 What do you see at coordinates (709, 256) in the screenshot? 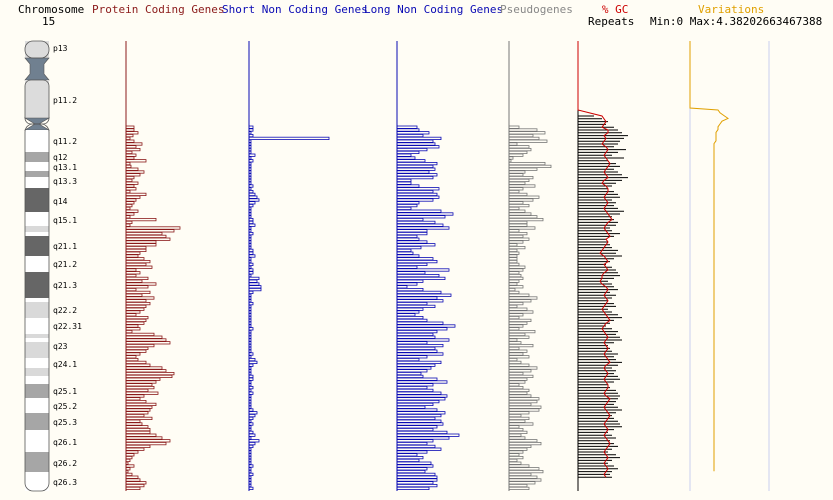
I see `variations-line` at bounding box center [709, 256].